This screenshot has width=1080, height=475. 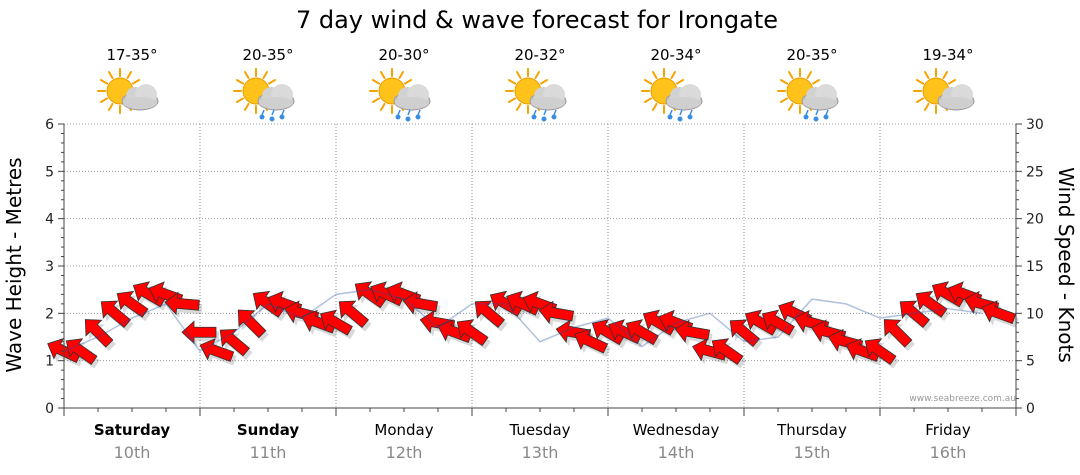 What do you see at coordinates (268, 452) in the screenshot?
I see `day-date-label: 11th` at bounding box center [268, 452].